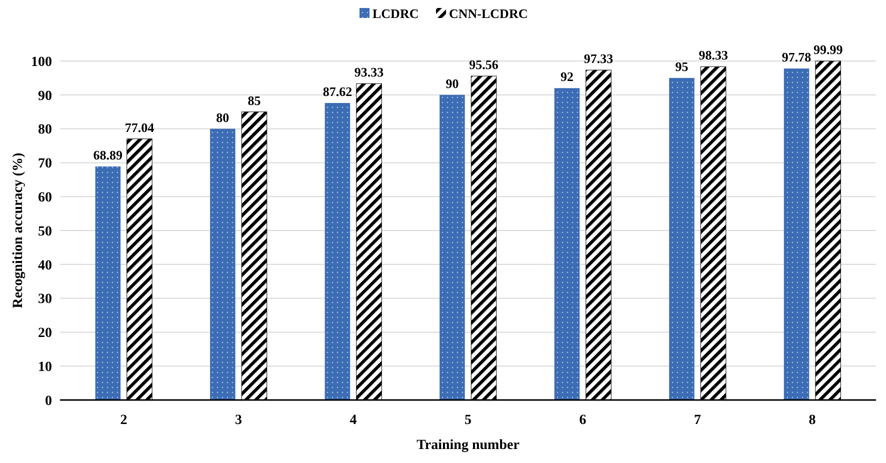 The width and height of the screenshot is (886, 463). I want to click on y-tick-label: 40, so click(45, 266).